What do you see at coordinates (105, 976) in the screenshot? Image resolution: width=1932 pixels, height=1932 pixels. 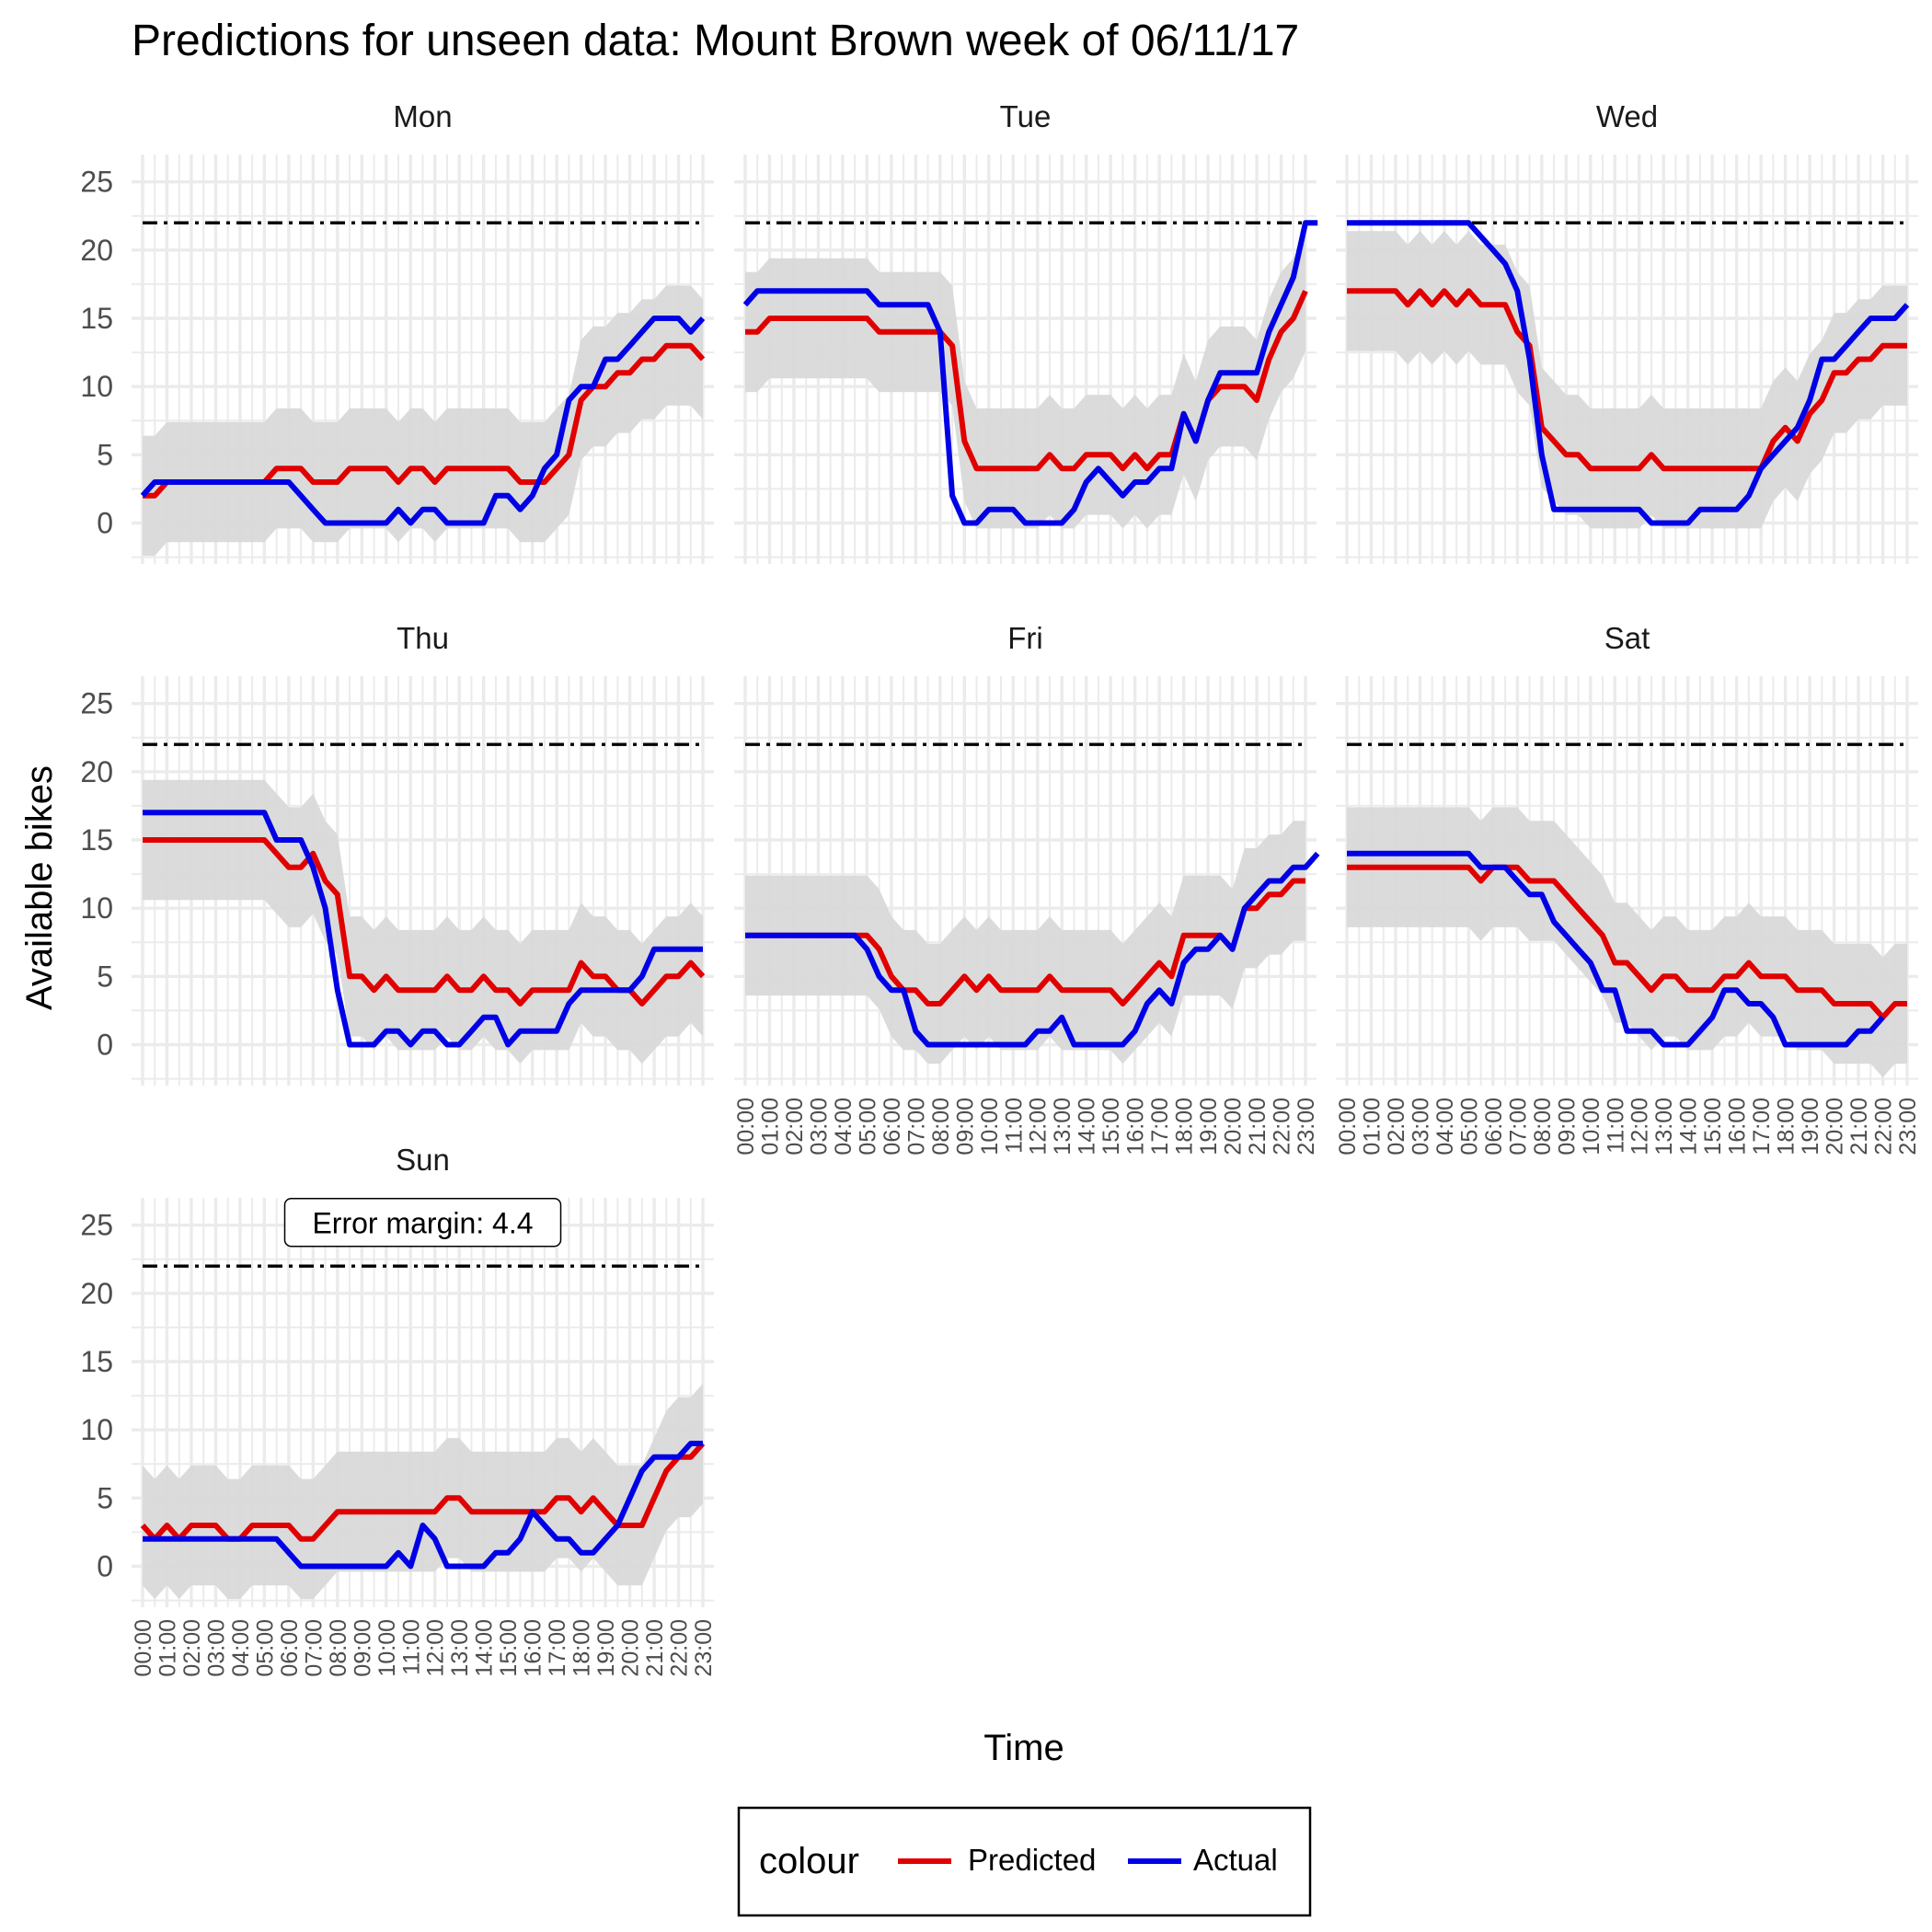 I see `y-tick-label: 5` at bounding box center [105, 976].